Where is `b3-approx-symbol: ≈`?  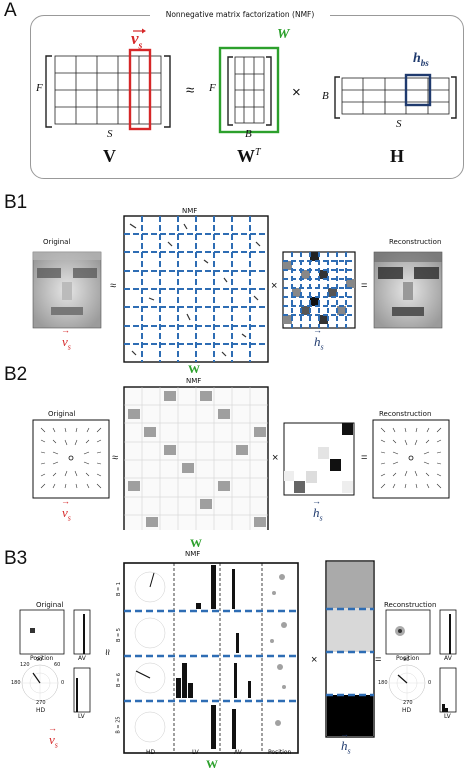 b3-approx-symbol: ≈ is located at coordinates (107, 652).